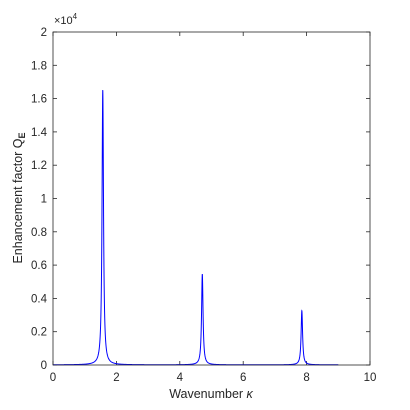 The image size is (410, 410). What do you see at coordinates (66, 19) in the screenshot?
I see `y-multiplier: ×10⁴` at bounding box center [66, 19].